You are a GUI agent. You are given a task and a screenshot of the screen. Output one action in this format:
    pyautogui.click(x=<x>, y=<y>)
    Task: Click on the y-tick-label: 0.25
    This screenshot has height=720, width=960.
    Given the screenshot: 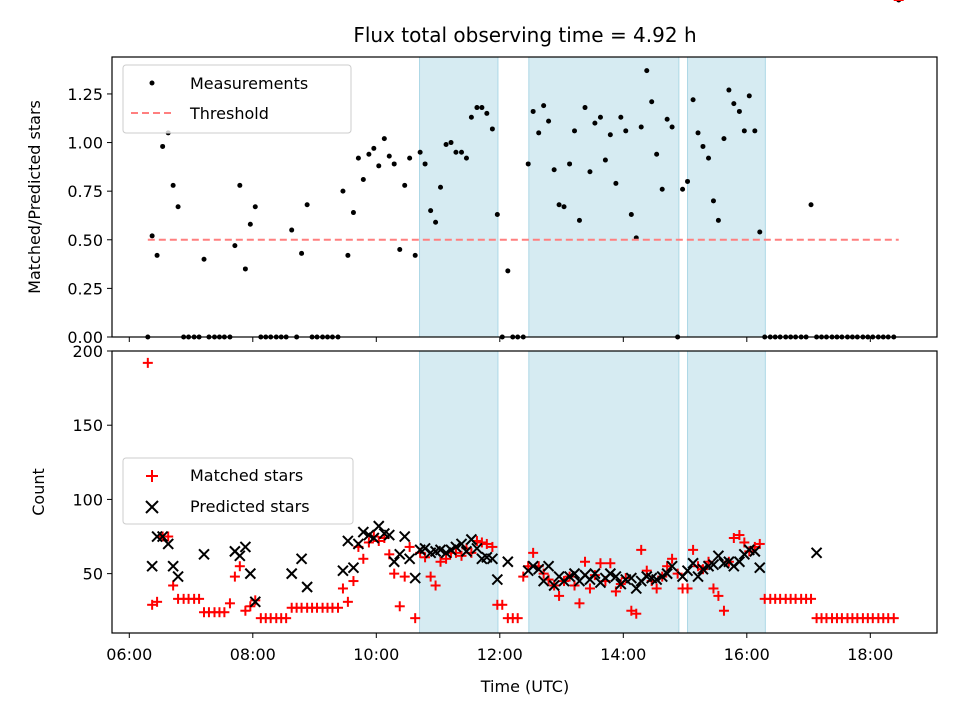 What is the action you would take?
    pyautogui.click(x=85, y=288)
    